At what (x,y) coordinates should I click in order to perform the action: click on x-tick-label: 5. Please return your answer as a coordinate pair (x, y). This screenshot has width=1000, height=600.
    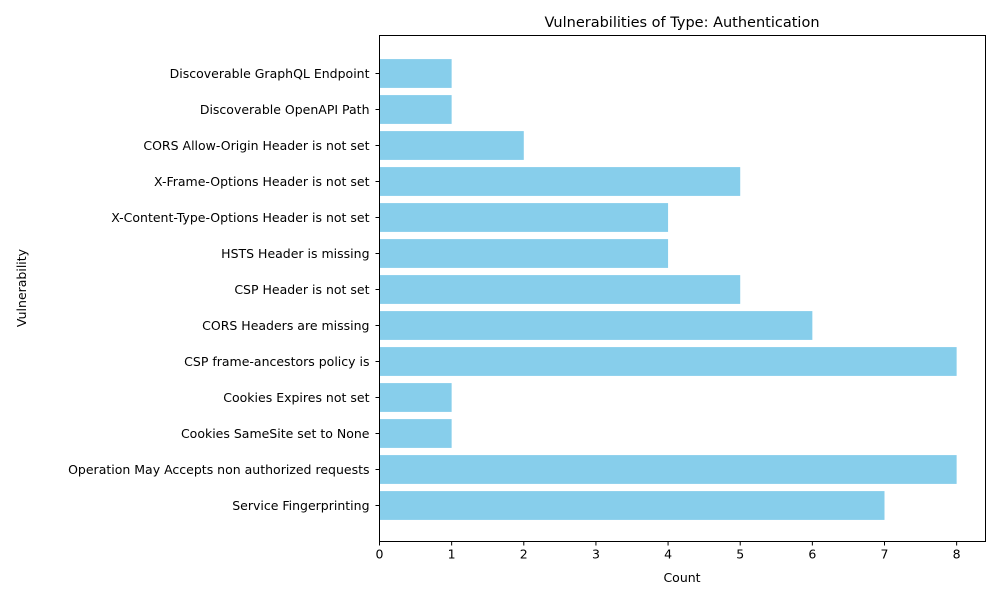
    Looking at the image, I should click on (740, 554).